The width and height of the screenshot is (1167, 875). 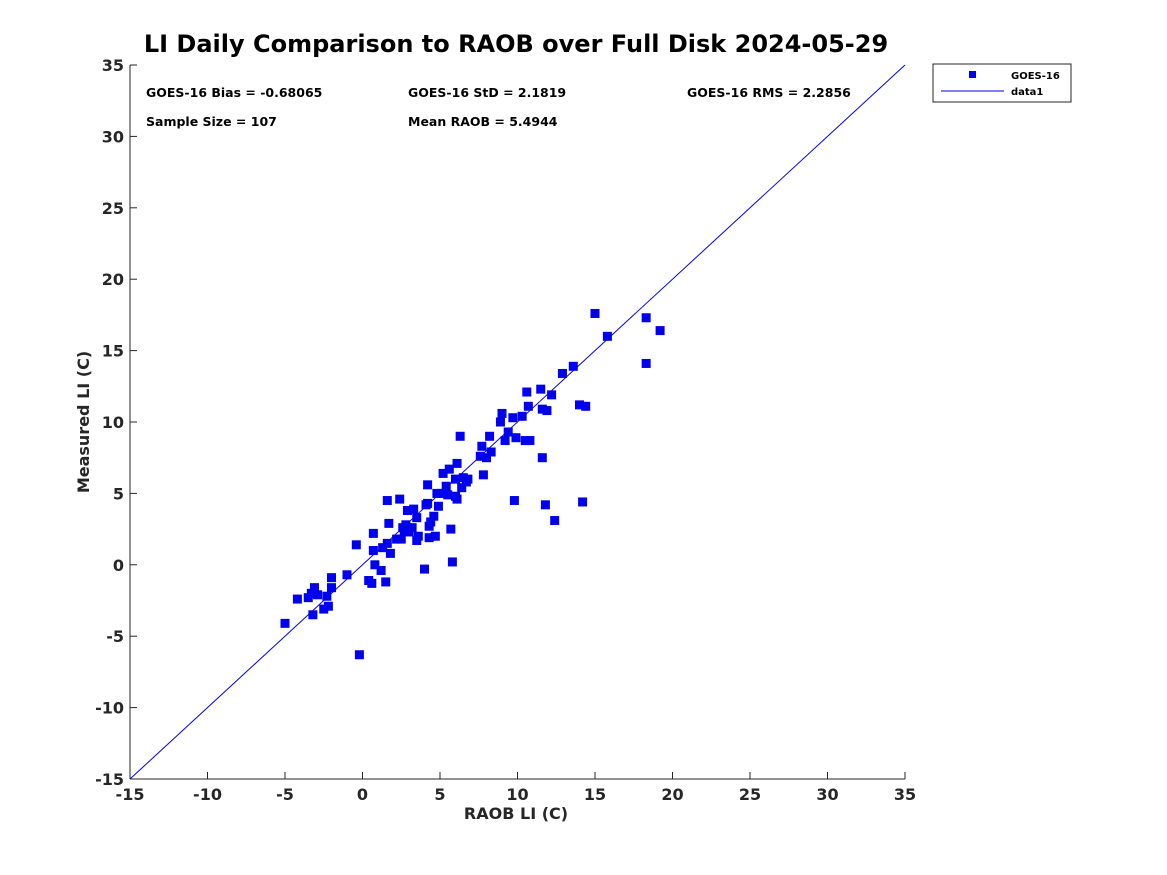 What do you see at coordinates (207, 794) in the screenshot?
I see `x-tick-label: -10` at bounding box center [207, 794].